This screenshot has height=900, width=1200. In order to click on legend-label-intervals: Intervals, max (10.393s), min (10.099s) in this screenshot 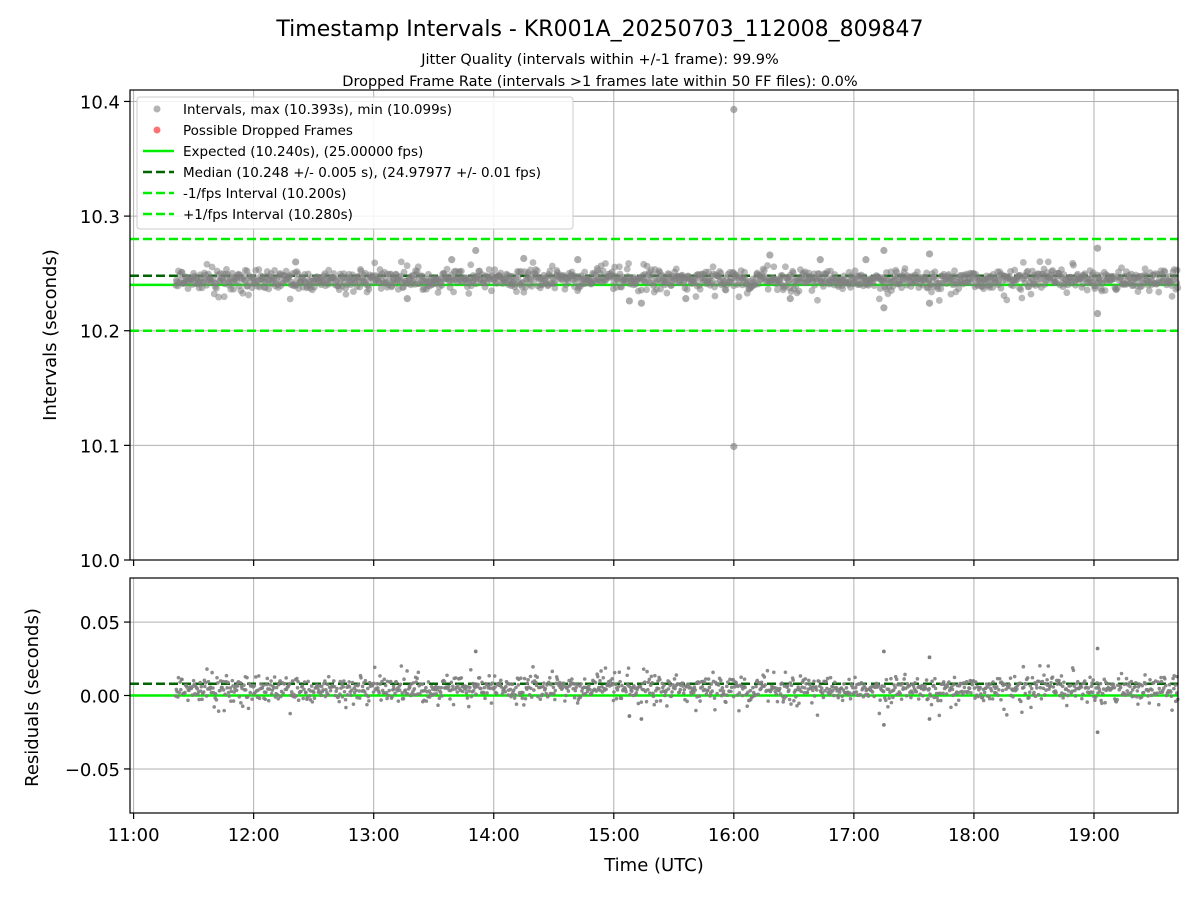, I will do `click(317, 110)`.